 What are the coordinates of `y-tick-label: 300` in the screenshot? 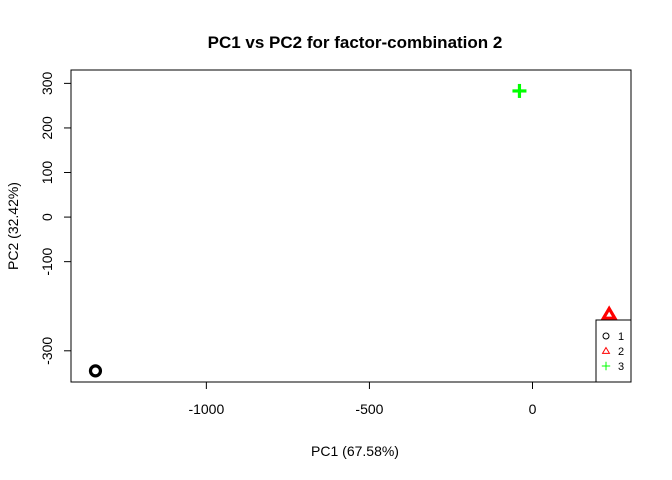 It's located at (47, 83).